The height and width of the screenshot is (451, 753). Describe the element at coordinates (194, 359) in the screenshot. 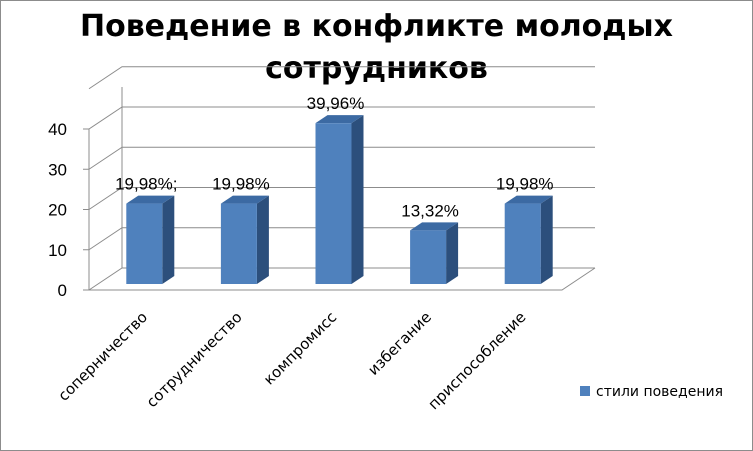

I see `category-label: сотрудничество` at that location.